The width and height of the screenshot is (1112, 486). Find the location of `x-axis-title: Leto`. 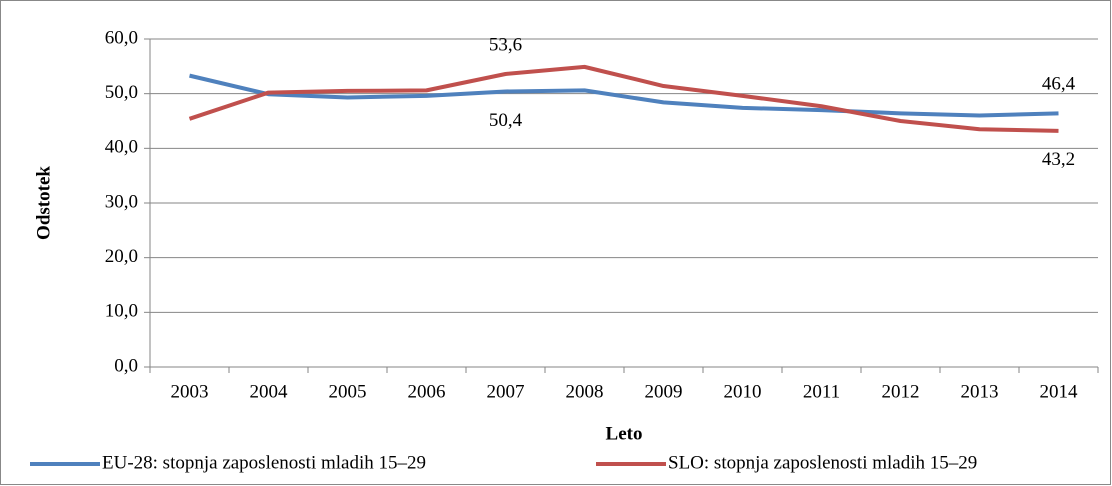

x-axis-title: Leto is located at coordinates (624, 433).